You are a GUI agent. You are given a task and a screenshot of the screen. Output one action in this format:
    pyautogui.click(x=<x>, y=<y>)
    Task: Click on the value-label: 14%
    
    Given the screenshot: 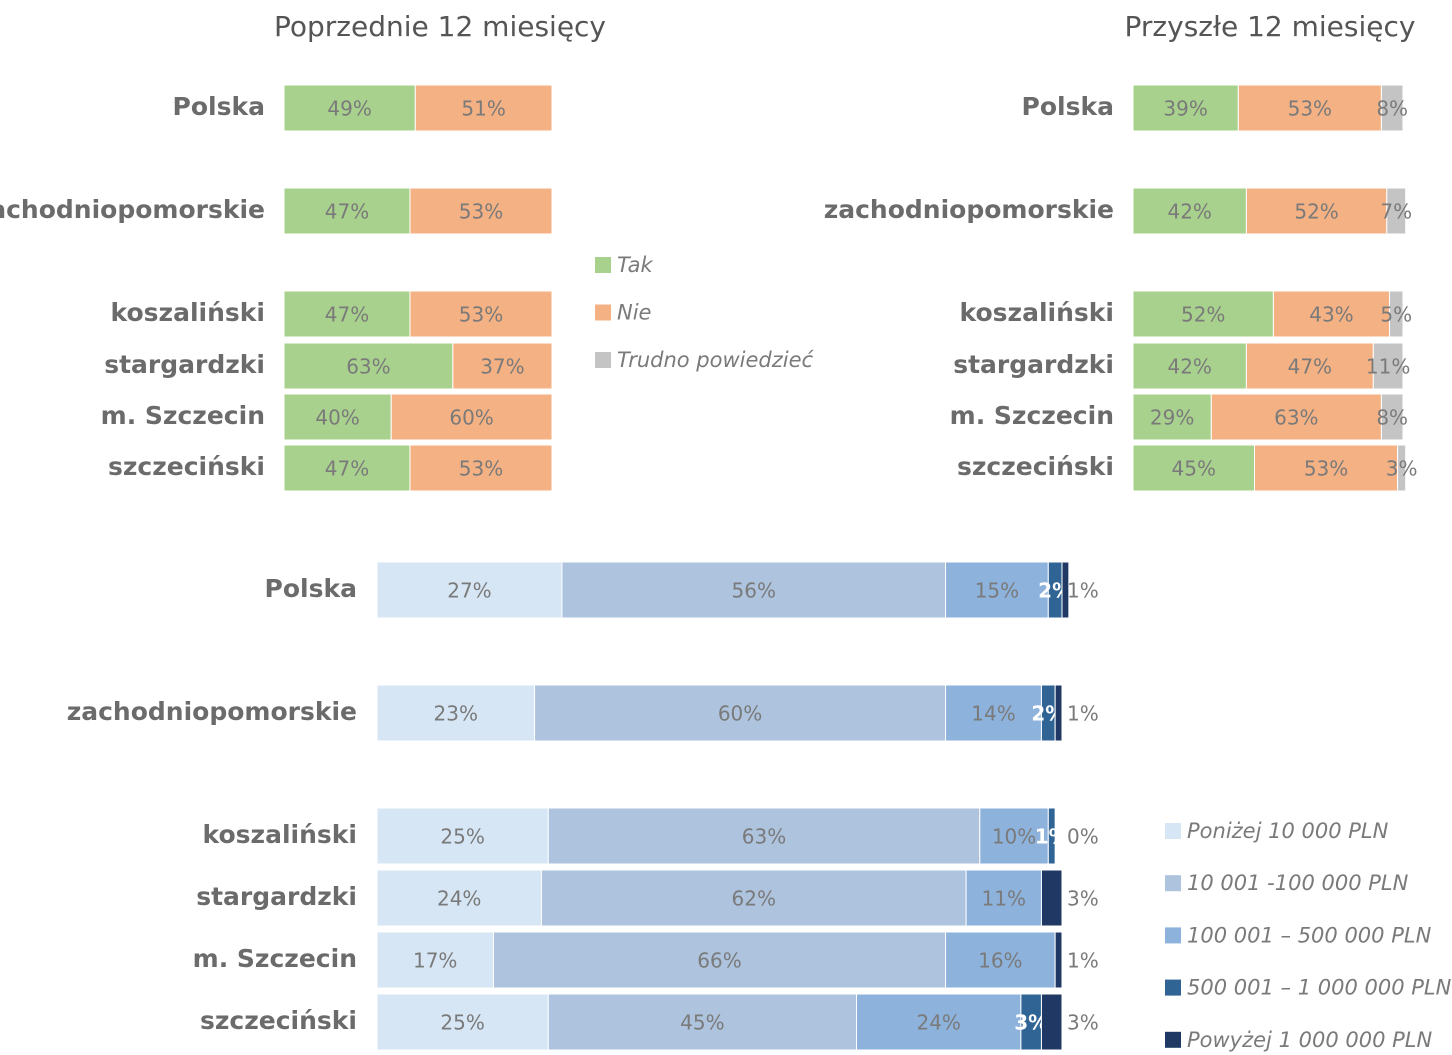 What is the action you would take?
    pyautogui.click(x=993, y=714)
    